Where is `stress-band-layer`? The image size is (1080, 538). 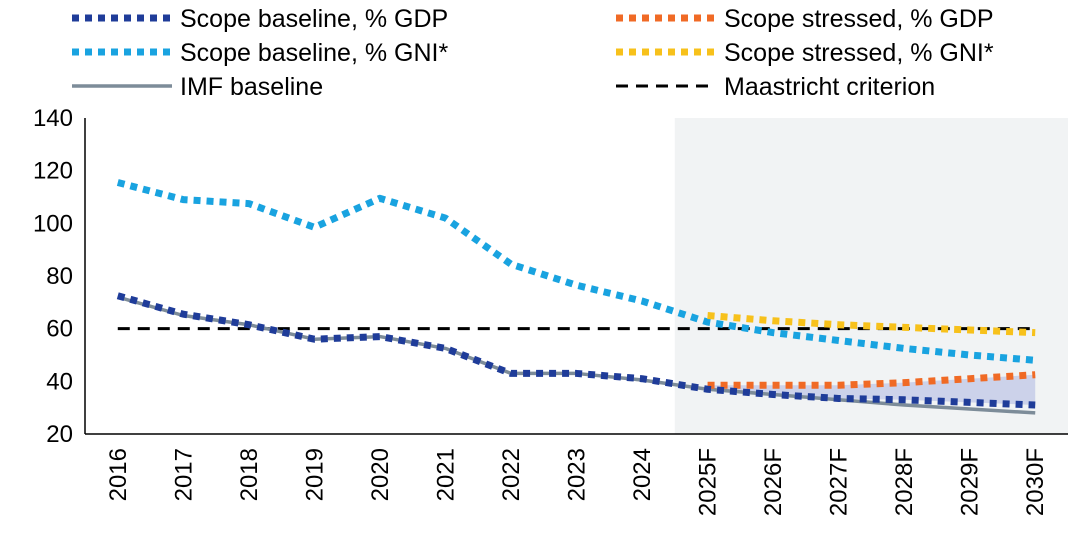 stress-band-layer is located at coordinates (871, 390).